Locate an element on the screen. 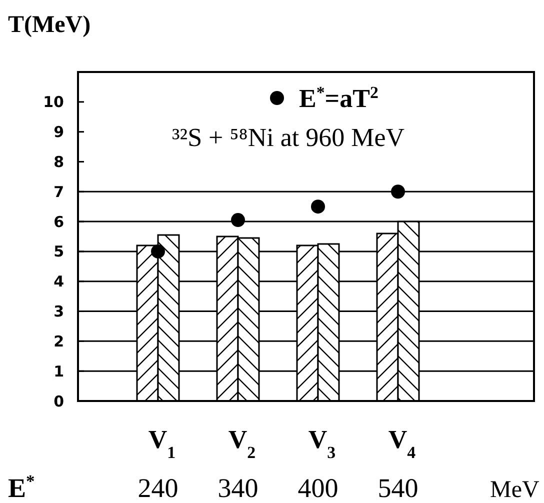 The image size is (544, 503). text: E$^{*}$ is located at coordinates (22, 487).